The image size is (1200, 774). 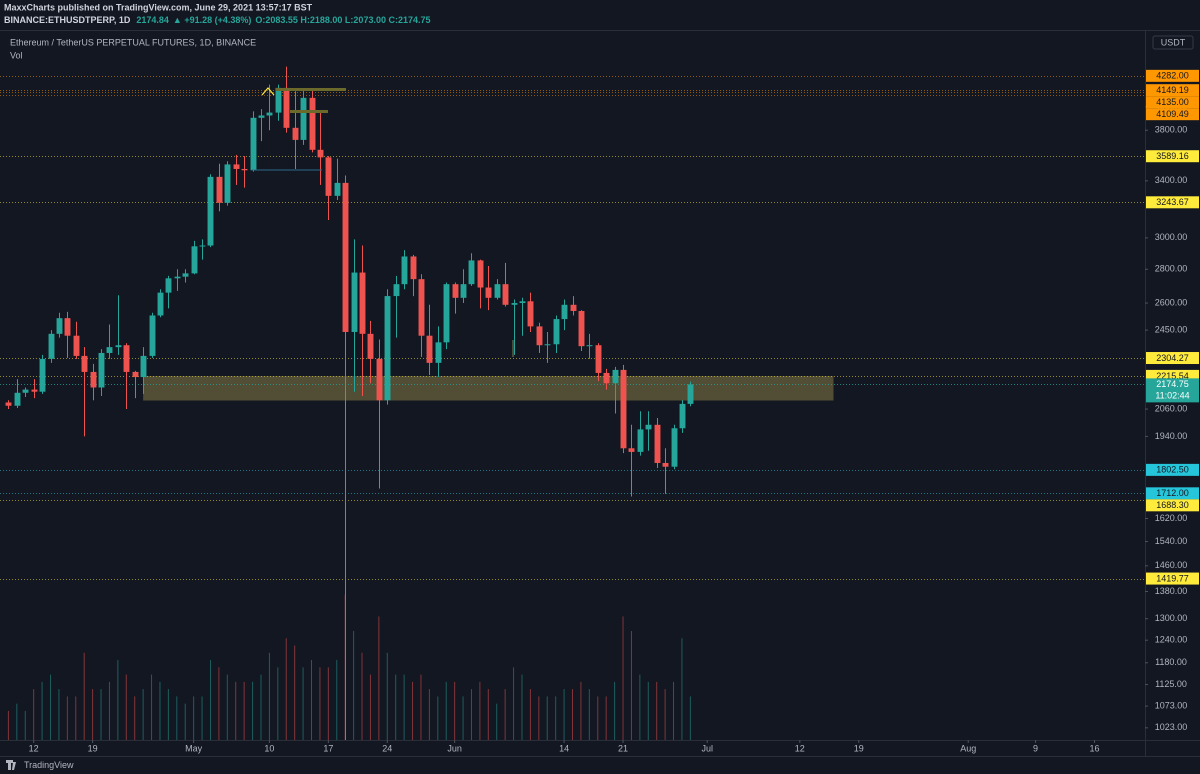 I want to click on last-price-box, so click(x=1172, y=390).